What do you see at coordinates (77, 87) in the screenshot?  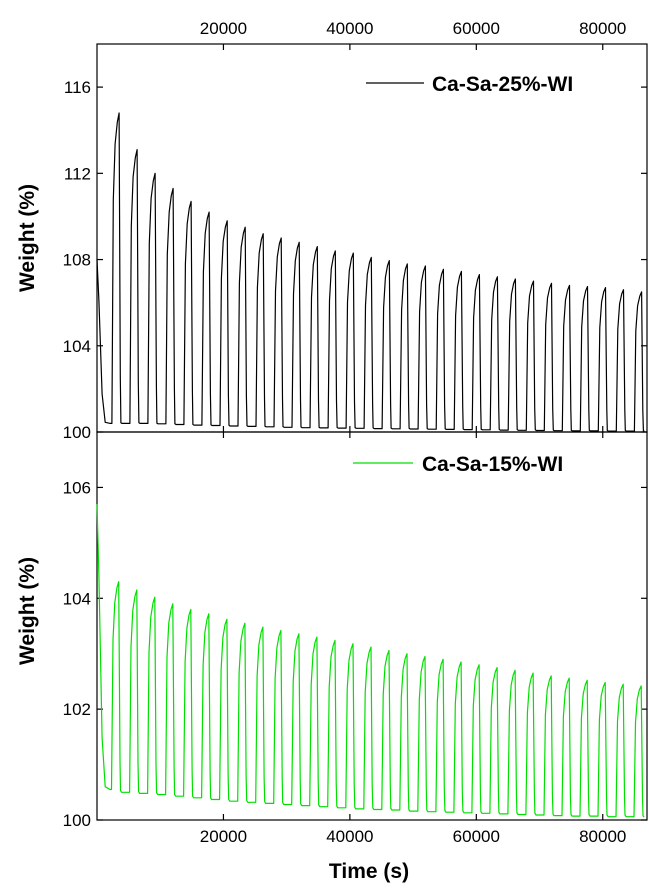 I see `y-tick-label: 116` at bounding box center [77, 87].